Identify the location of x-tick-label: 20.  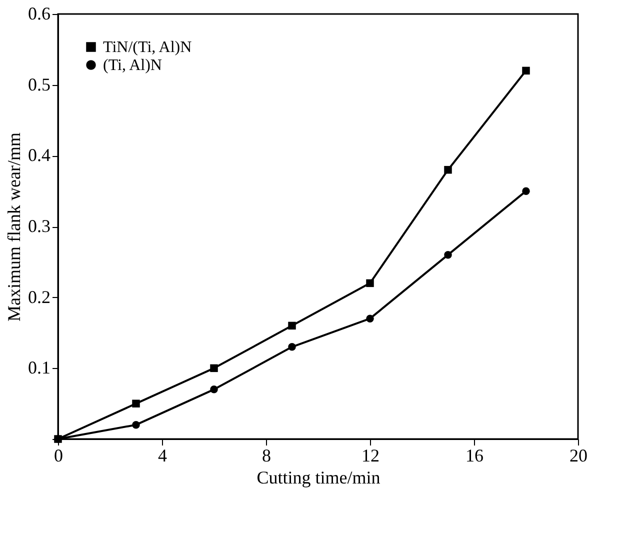
(579, 456).